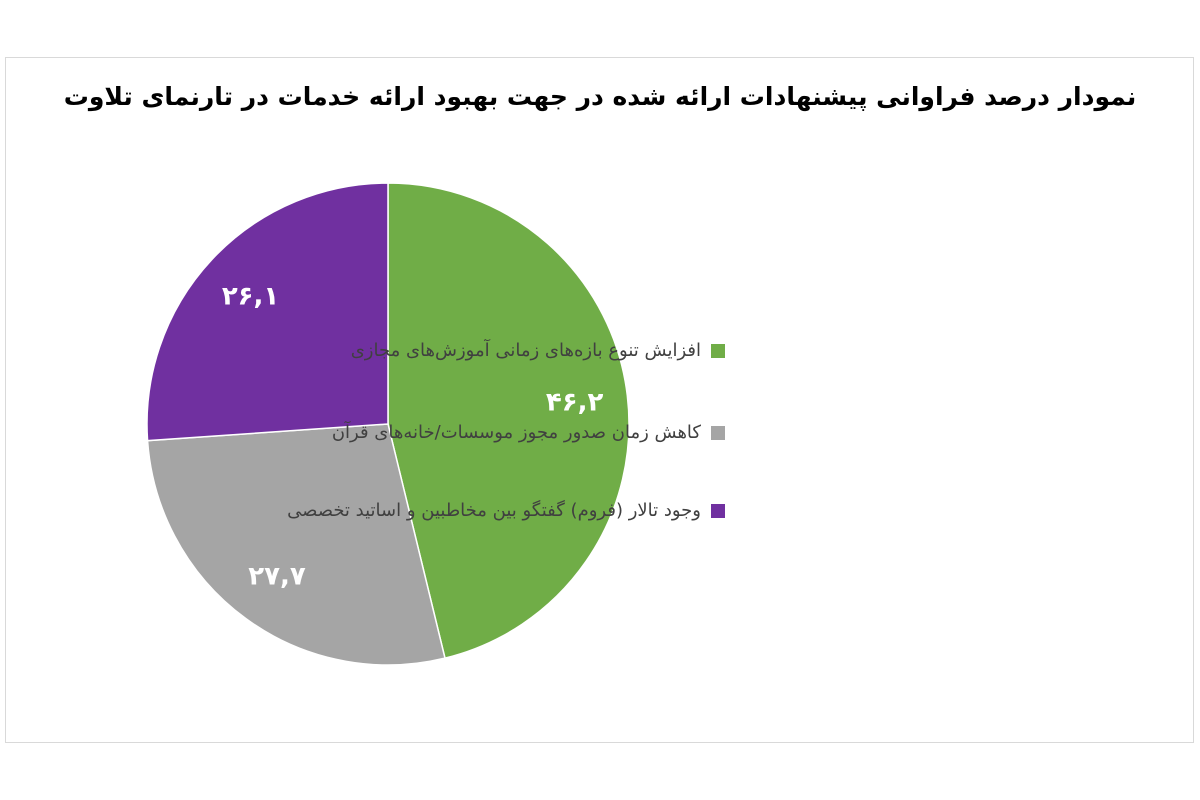 This screenshot has width=1200, height=800. What do you see at coordinates (277, 577) in the screenshot?
I see `data-label: ۲۷,۷` at bounding box center [277, 577].